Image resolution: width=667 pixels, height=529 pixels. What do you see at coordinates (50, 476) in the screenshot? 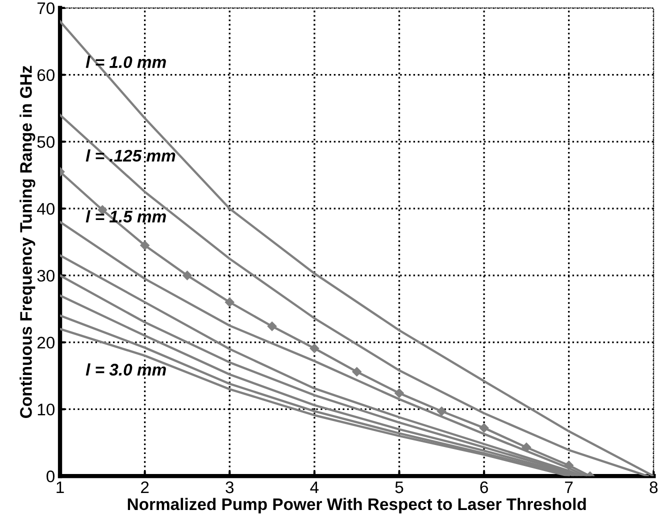
I see `y-tick-label: 0` at bounding box center [50, 476].